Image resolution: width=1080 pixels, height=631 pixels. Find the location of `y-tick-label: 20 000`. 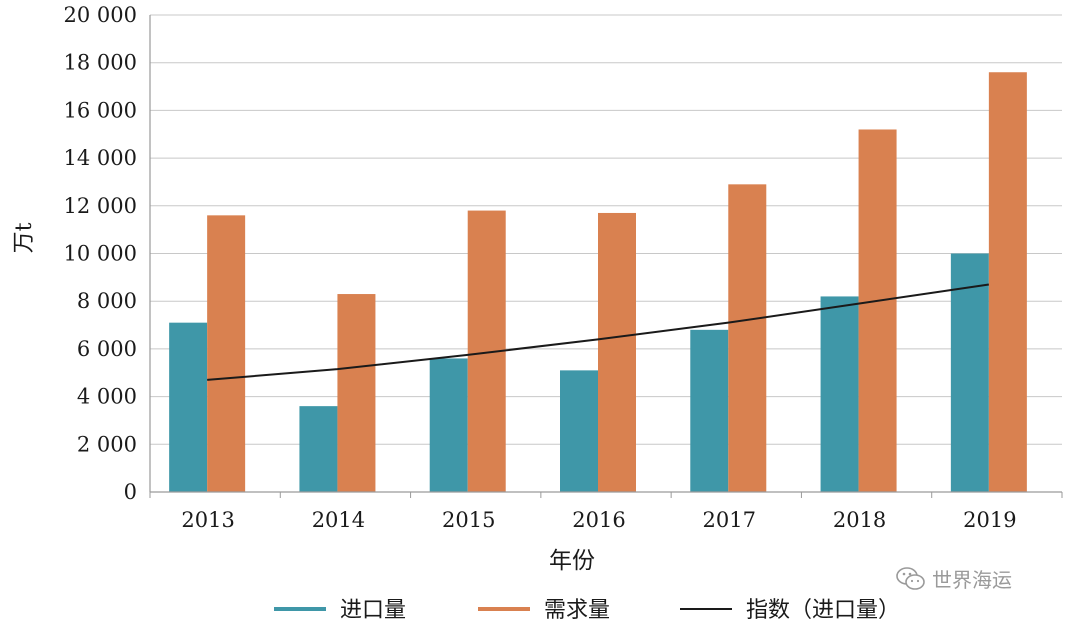

y-tick-label: 20 000 is located at coordinates (100, 15).